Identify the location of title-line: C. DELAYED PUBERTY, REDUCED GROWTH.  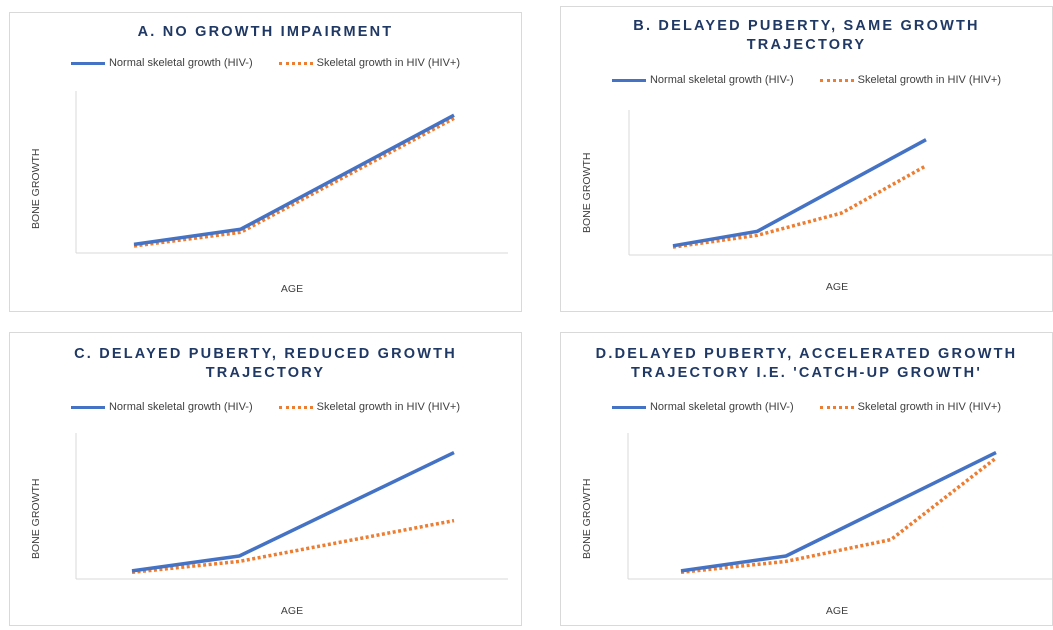
(265, 354).